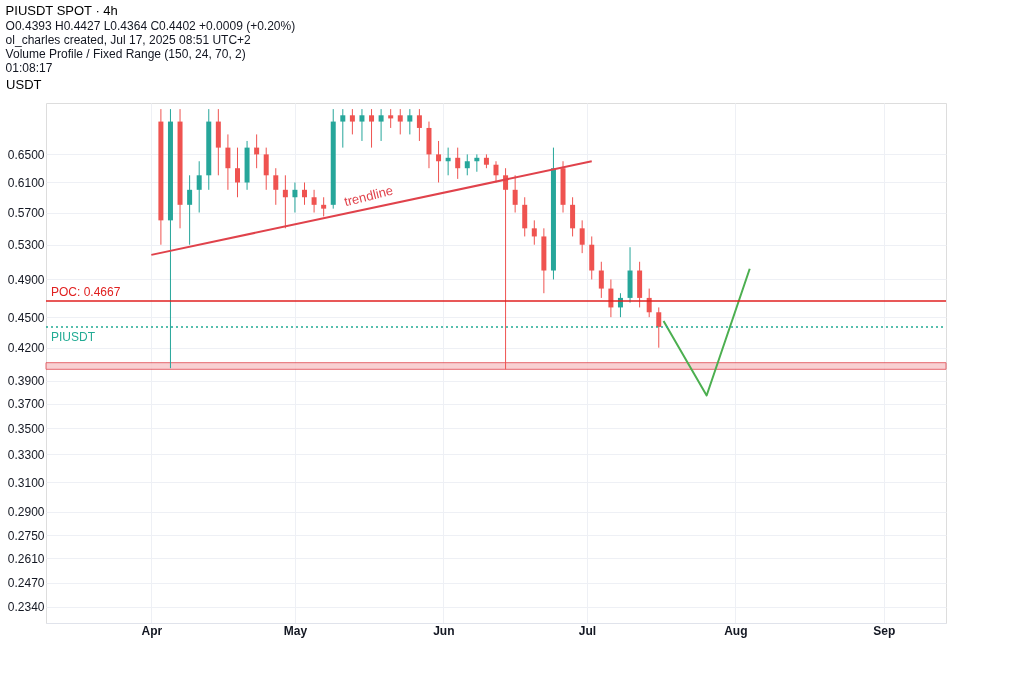  What do you see at coordinates (26, 404) in the screenshot?
I see `y-tick-label: 0.3700` at bounding box center [26, 404].